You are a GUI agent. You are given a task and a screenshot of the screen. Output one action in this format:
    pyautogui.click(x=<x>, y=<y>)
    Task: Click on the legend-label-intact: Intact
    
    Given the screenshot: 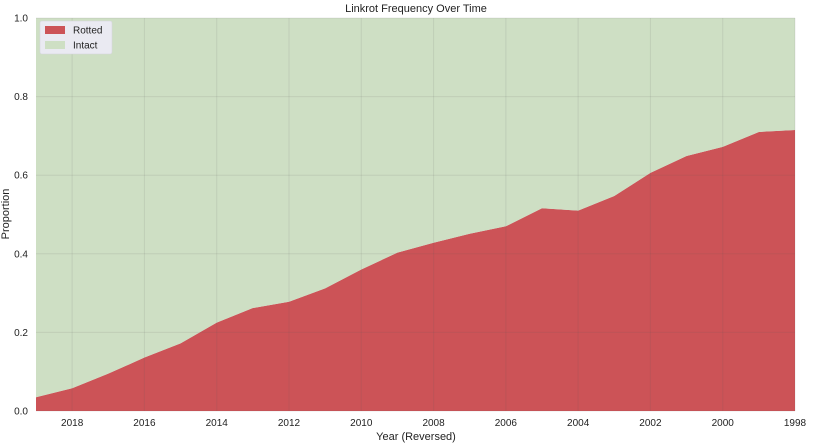 What is the action you would take?
    pyautogui.click(x=85, y=46)
    